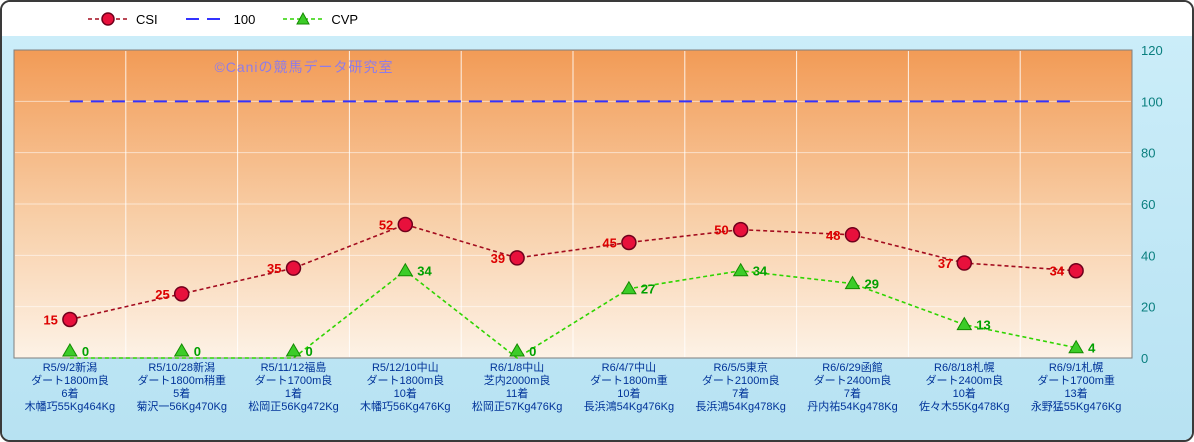 This screenshot has height=442, width=1194. What do you see at coordinates (182, 394) in the screenshot?
I see `x-axis-label-line: 5着` at bounding box center [182, 394].